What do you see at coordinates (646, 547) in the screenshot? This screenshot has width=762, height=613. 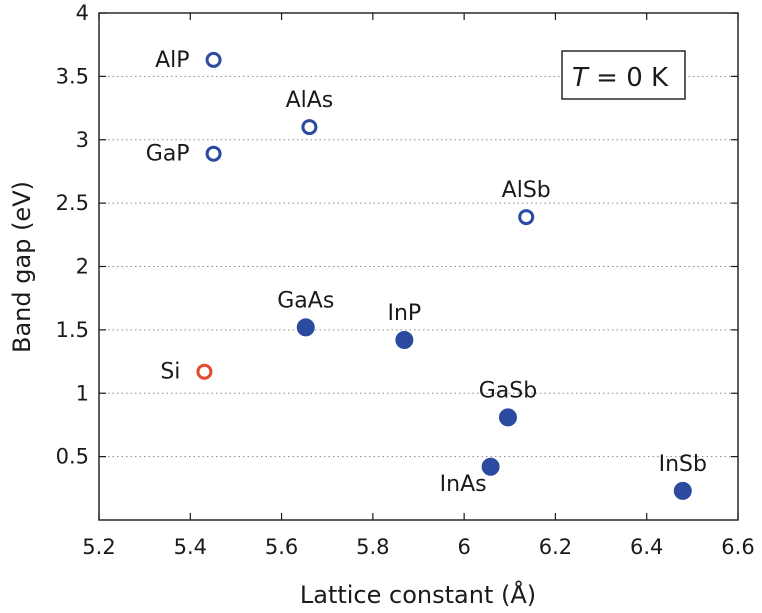 I see `x-tick-label: 6.4` at bounding box center [646, 547].